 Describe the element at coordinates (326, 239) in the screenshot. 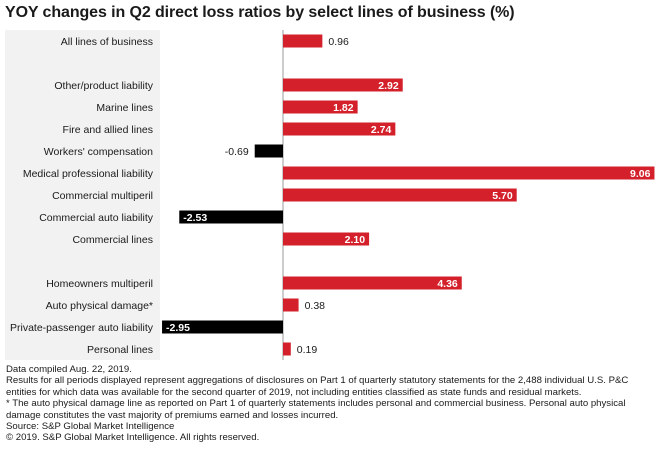

I see `bar-commercial-lines` at that location.